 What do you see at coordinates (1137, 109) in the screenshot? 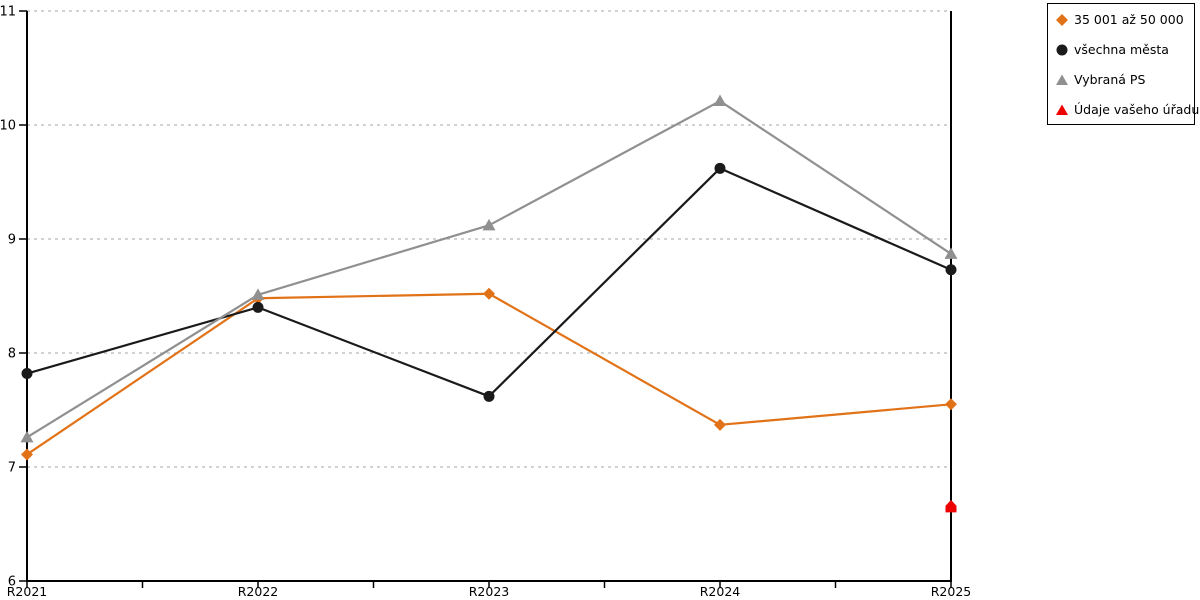
I see `legend-item-label: Údaje vašeho úřadu` at bounding box center [1137, 109].